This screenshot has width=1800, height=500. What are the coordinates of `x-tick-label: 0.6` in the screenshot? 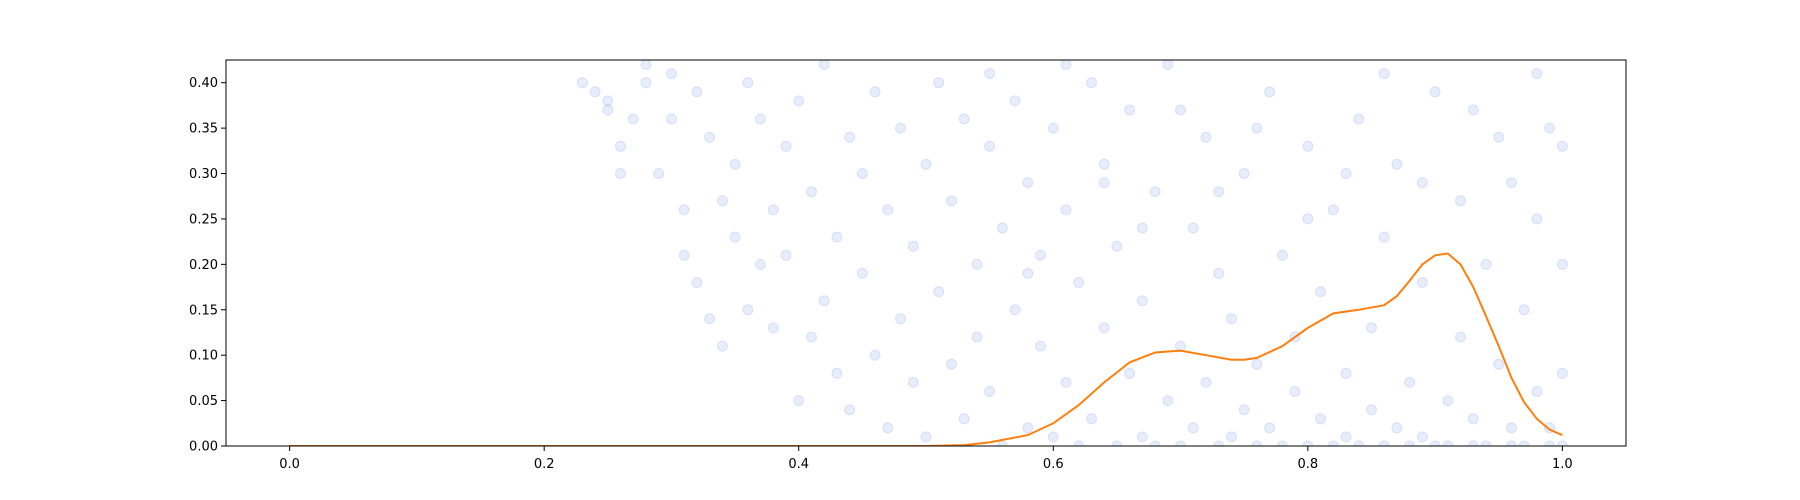 It's located at (1053, 464).